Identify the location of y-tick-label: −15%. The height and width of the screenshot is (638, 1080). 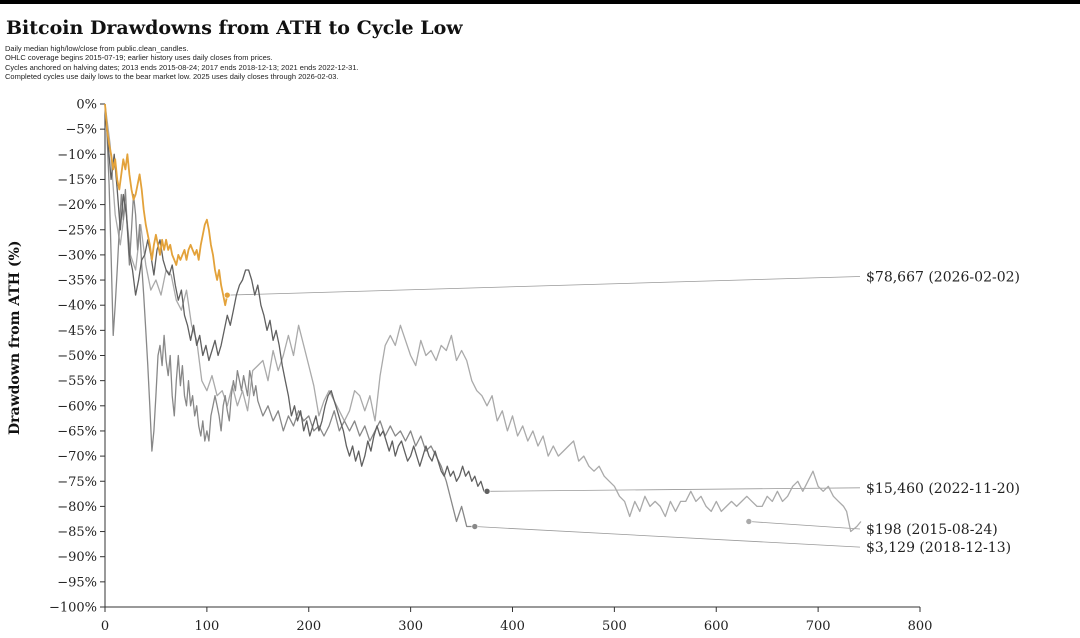
(77, 180).